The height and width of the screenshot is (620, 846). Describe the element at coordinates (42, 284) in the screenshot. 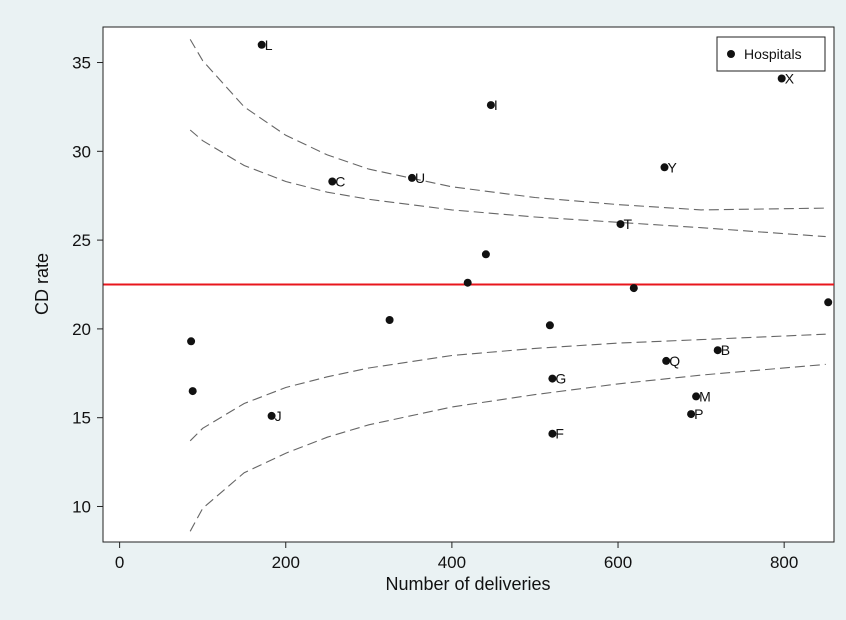

I see `y-axis-title: CD rate` at that location.